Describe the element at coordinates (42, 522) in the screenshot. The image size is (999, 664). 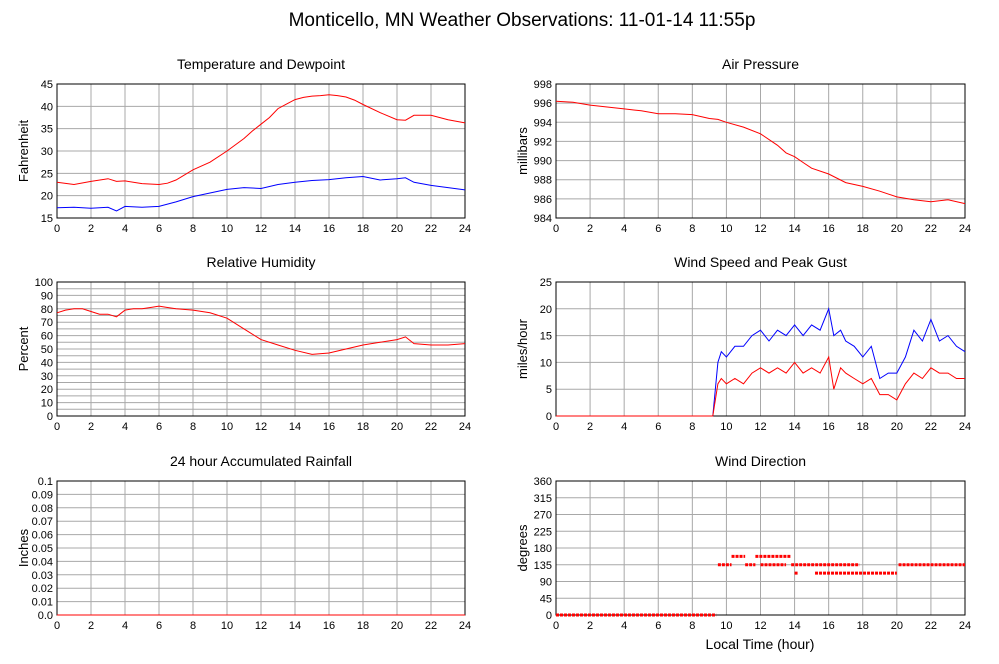
I see `y-tick-label: 0.07` at that location.